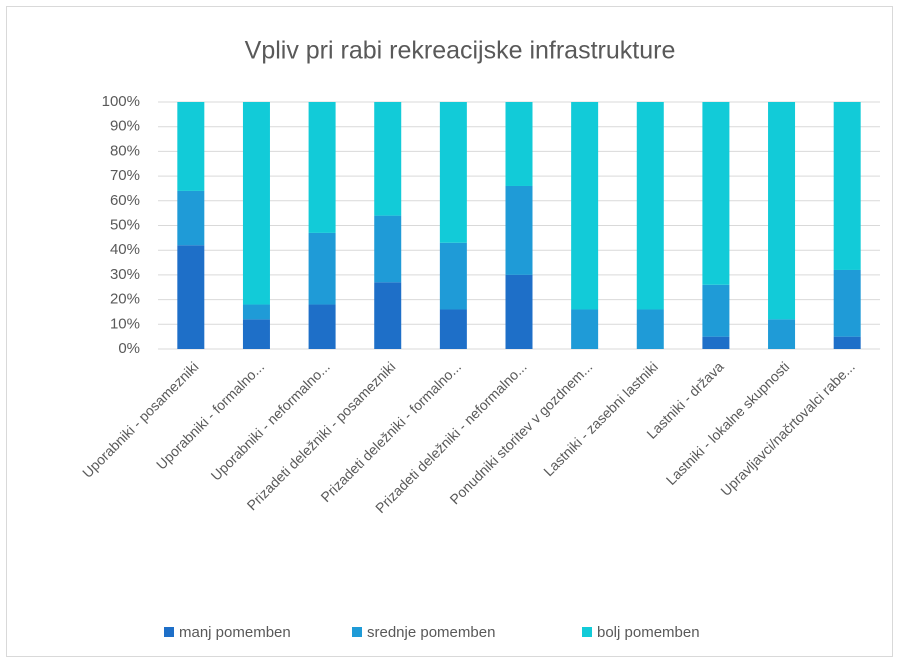 The height and width of the screenshot is (662, 901). I want to click on y-tick-label: 0%, so click(129, 348).